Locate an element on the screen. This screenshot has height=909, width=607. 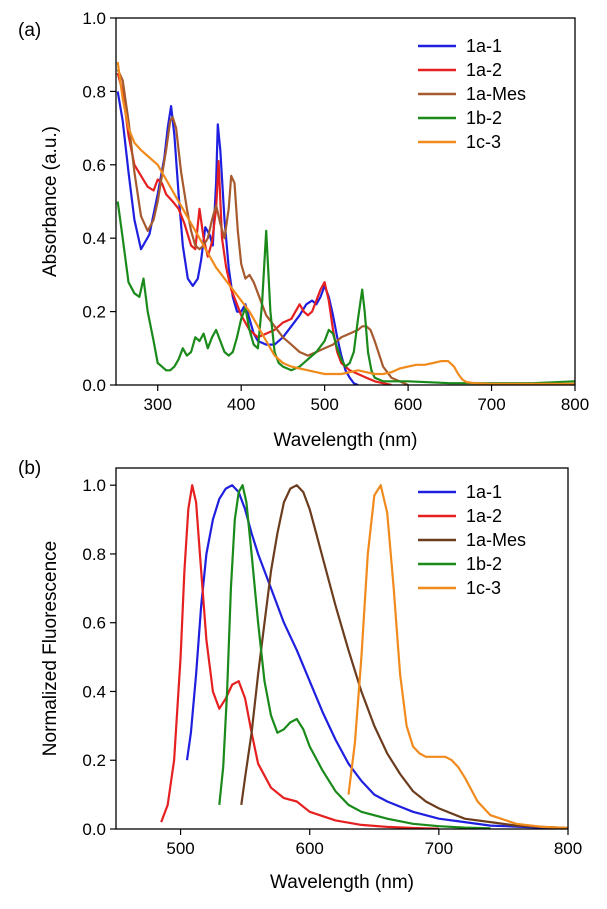
y-axis-label: Normalized Fluorescence is located at coordinates (50, 648).